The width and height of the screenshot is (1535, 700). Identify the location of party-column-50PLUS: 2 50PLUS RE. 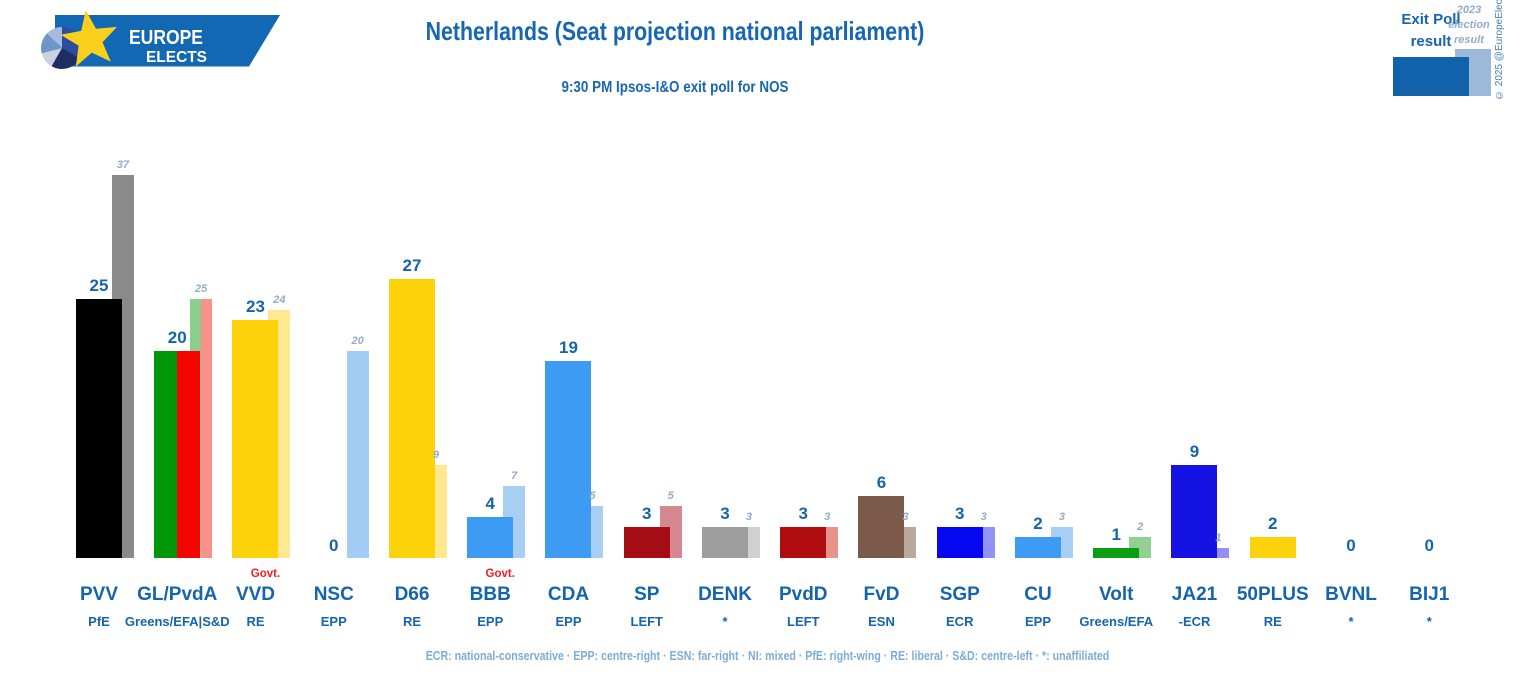
(1273, 350).